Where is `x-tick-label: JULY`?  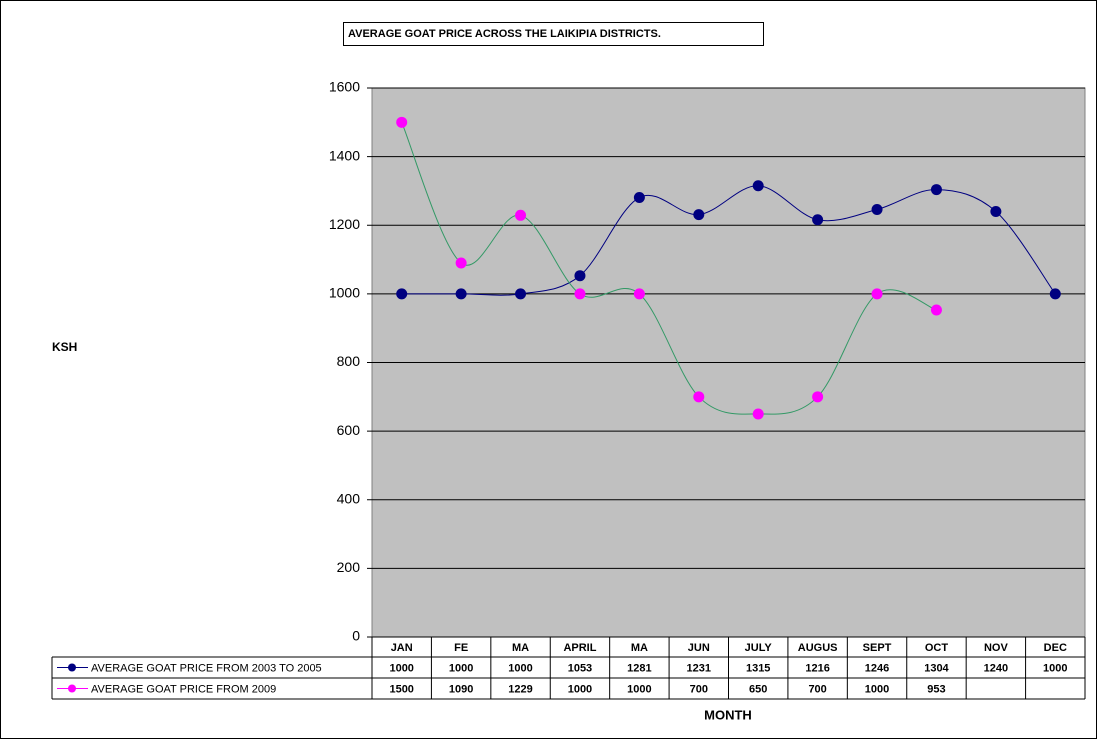 x-tick-label: JULY is located at coordinates (759, 648).